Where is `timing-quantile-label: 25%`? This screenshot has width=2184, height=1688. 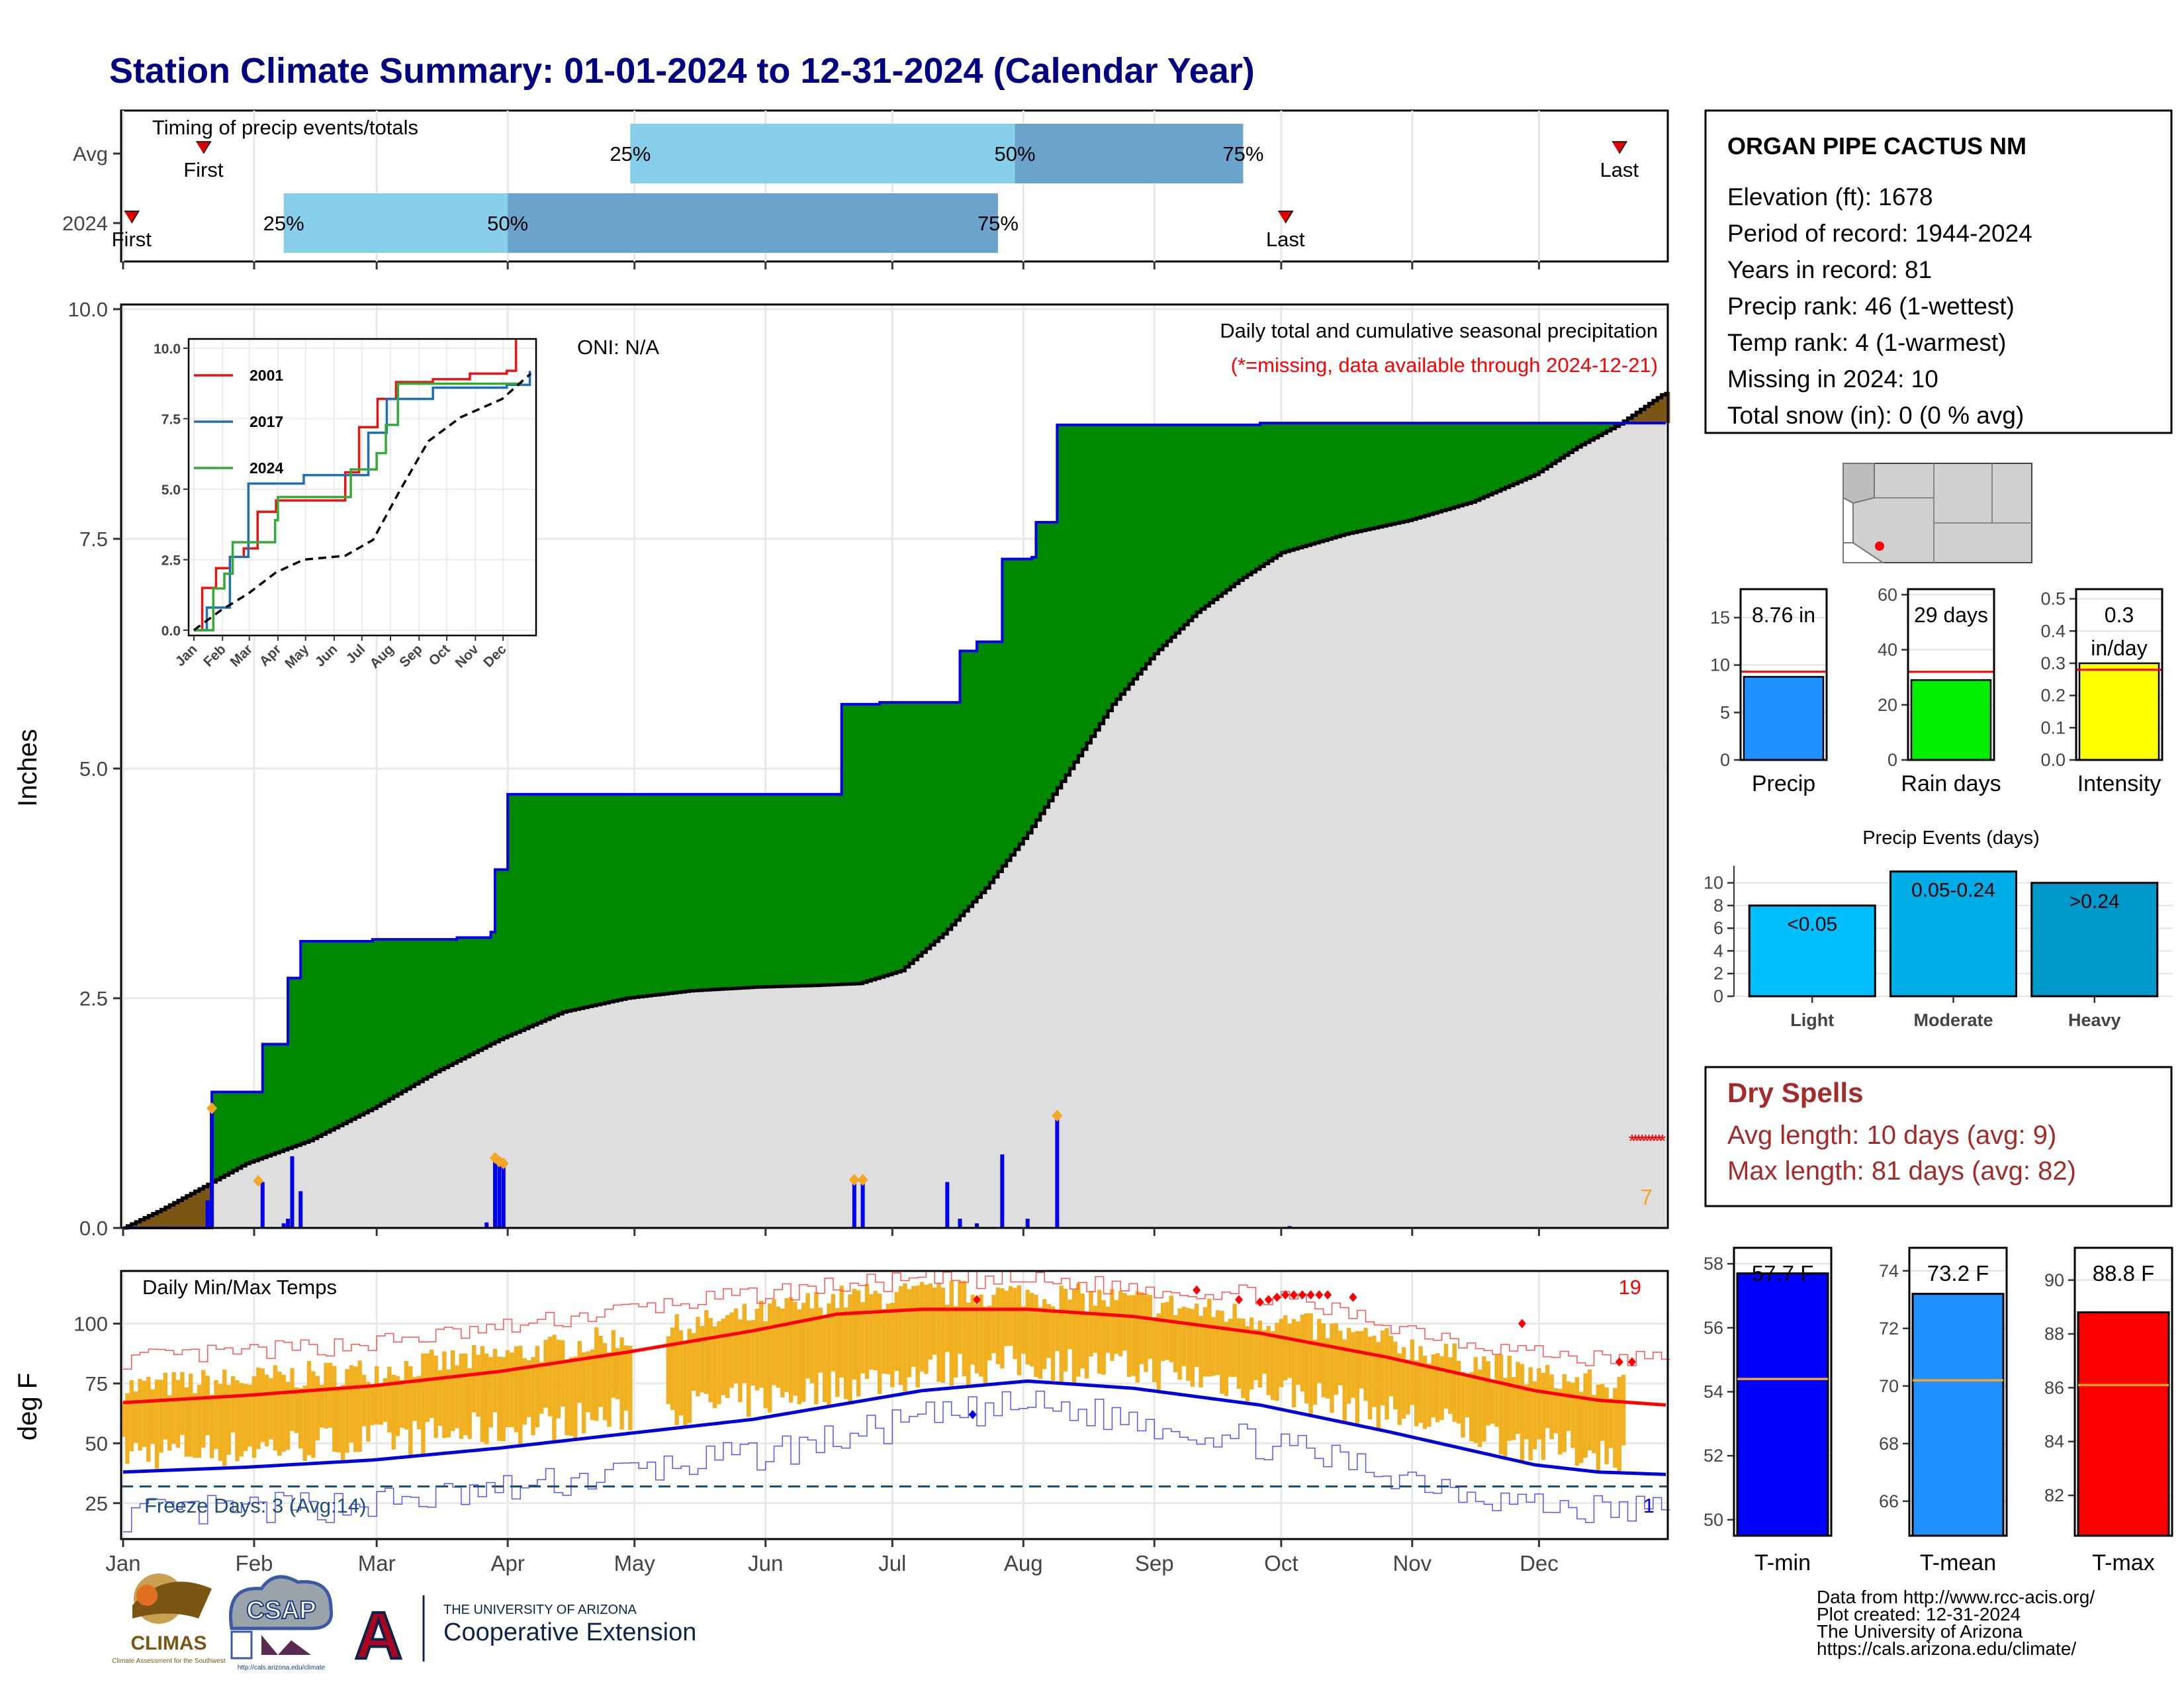
timing-quantile-label: 25% is located at coordinates (283, 223).